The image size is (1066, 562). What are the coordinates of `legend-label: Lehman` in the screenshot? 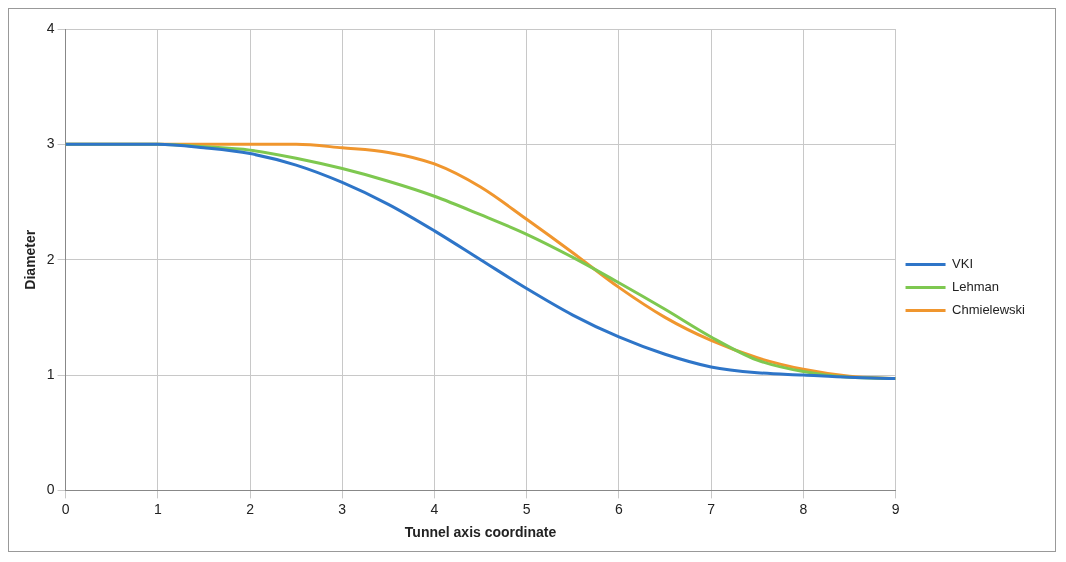 It's located at (976, 287).